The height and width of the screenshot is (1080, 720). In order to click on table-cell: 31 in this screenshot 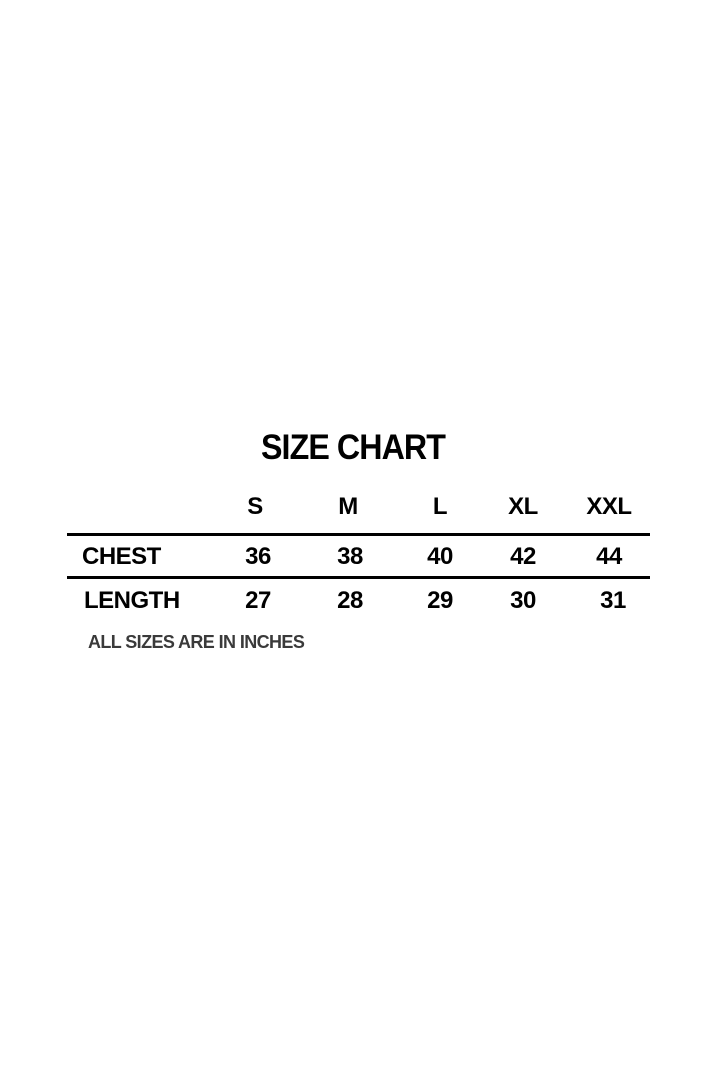, I will do `click(613, 600)`.